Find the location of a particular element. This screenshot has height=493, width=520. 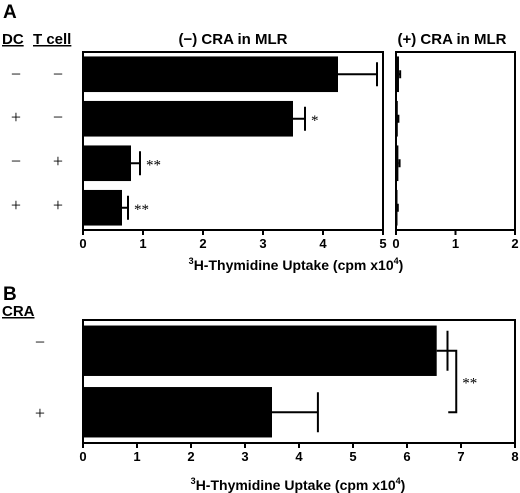

chart-b-xlabel: 3H-Thymidine Uptake (cpm x104) is located at coordinates (298, 484).